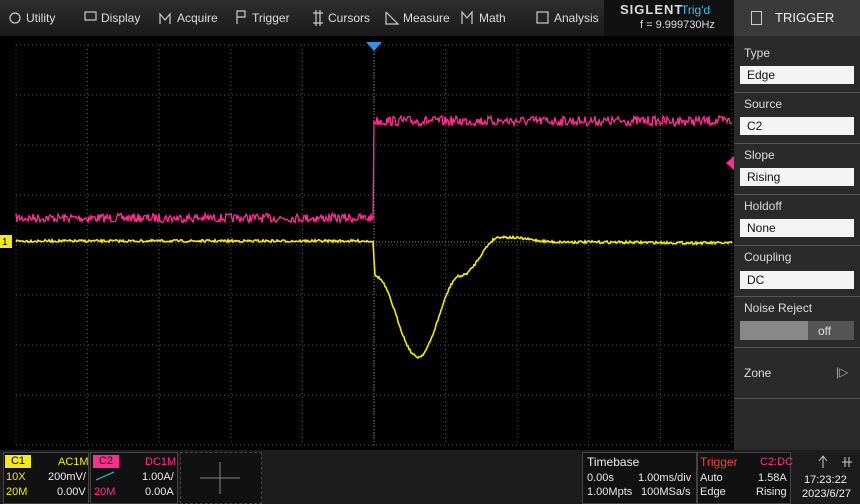 The image size is (860, 504). What do you see at coordinates (610, 492) in the screenshot?
I see `memory-depth: 1.00Mpts` at bounding box center [610, 492].